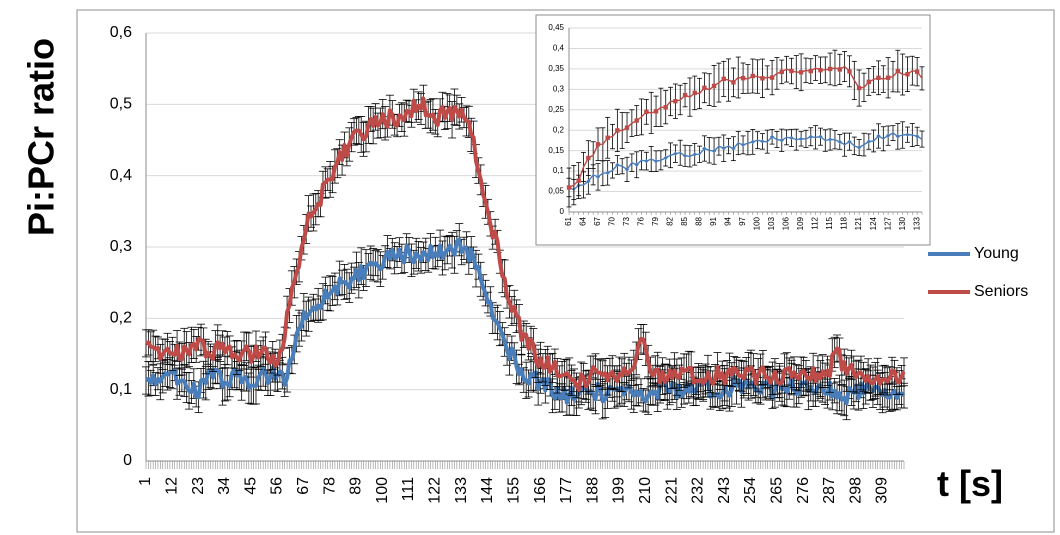 The width and height of the screenshot is (1060, 535). Describe the element at coordinates (224, 486) in the screenshot. I see `x-tick-label: 34` at that location.